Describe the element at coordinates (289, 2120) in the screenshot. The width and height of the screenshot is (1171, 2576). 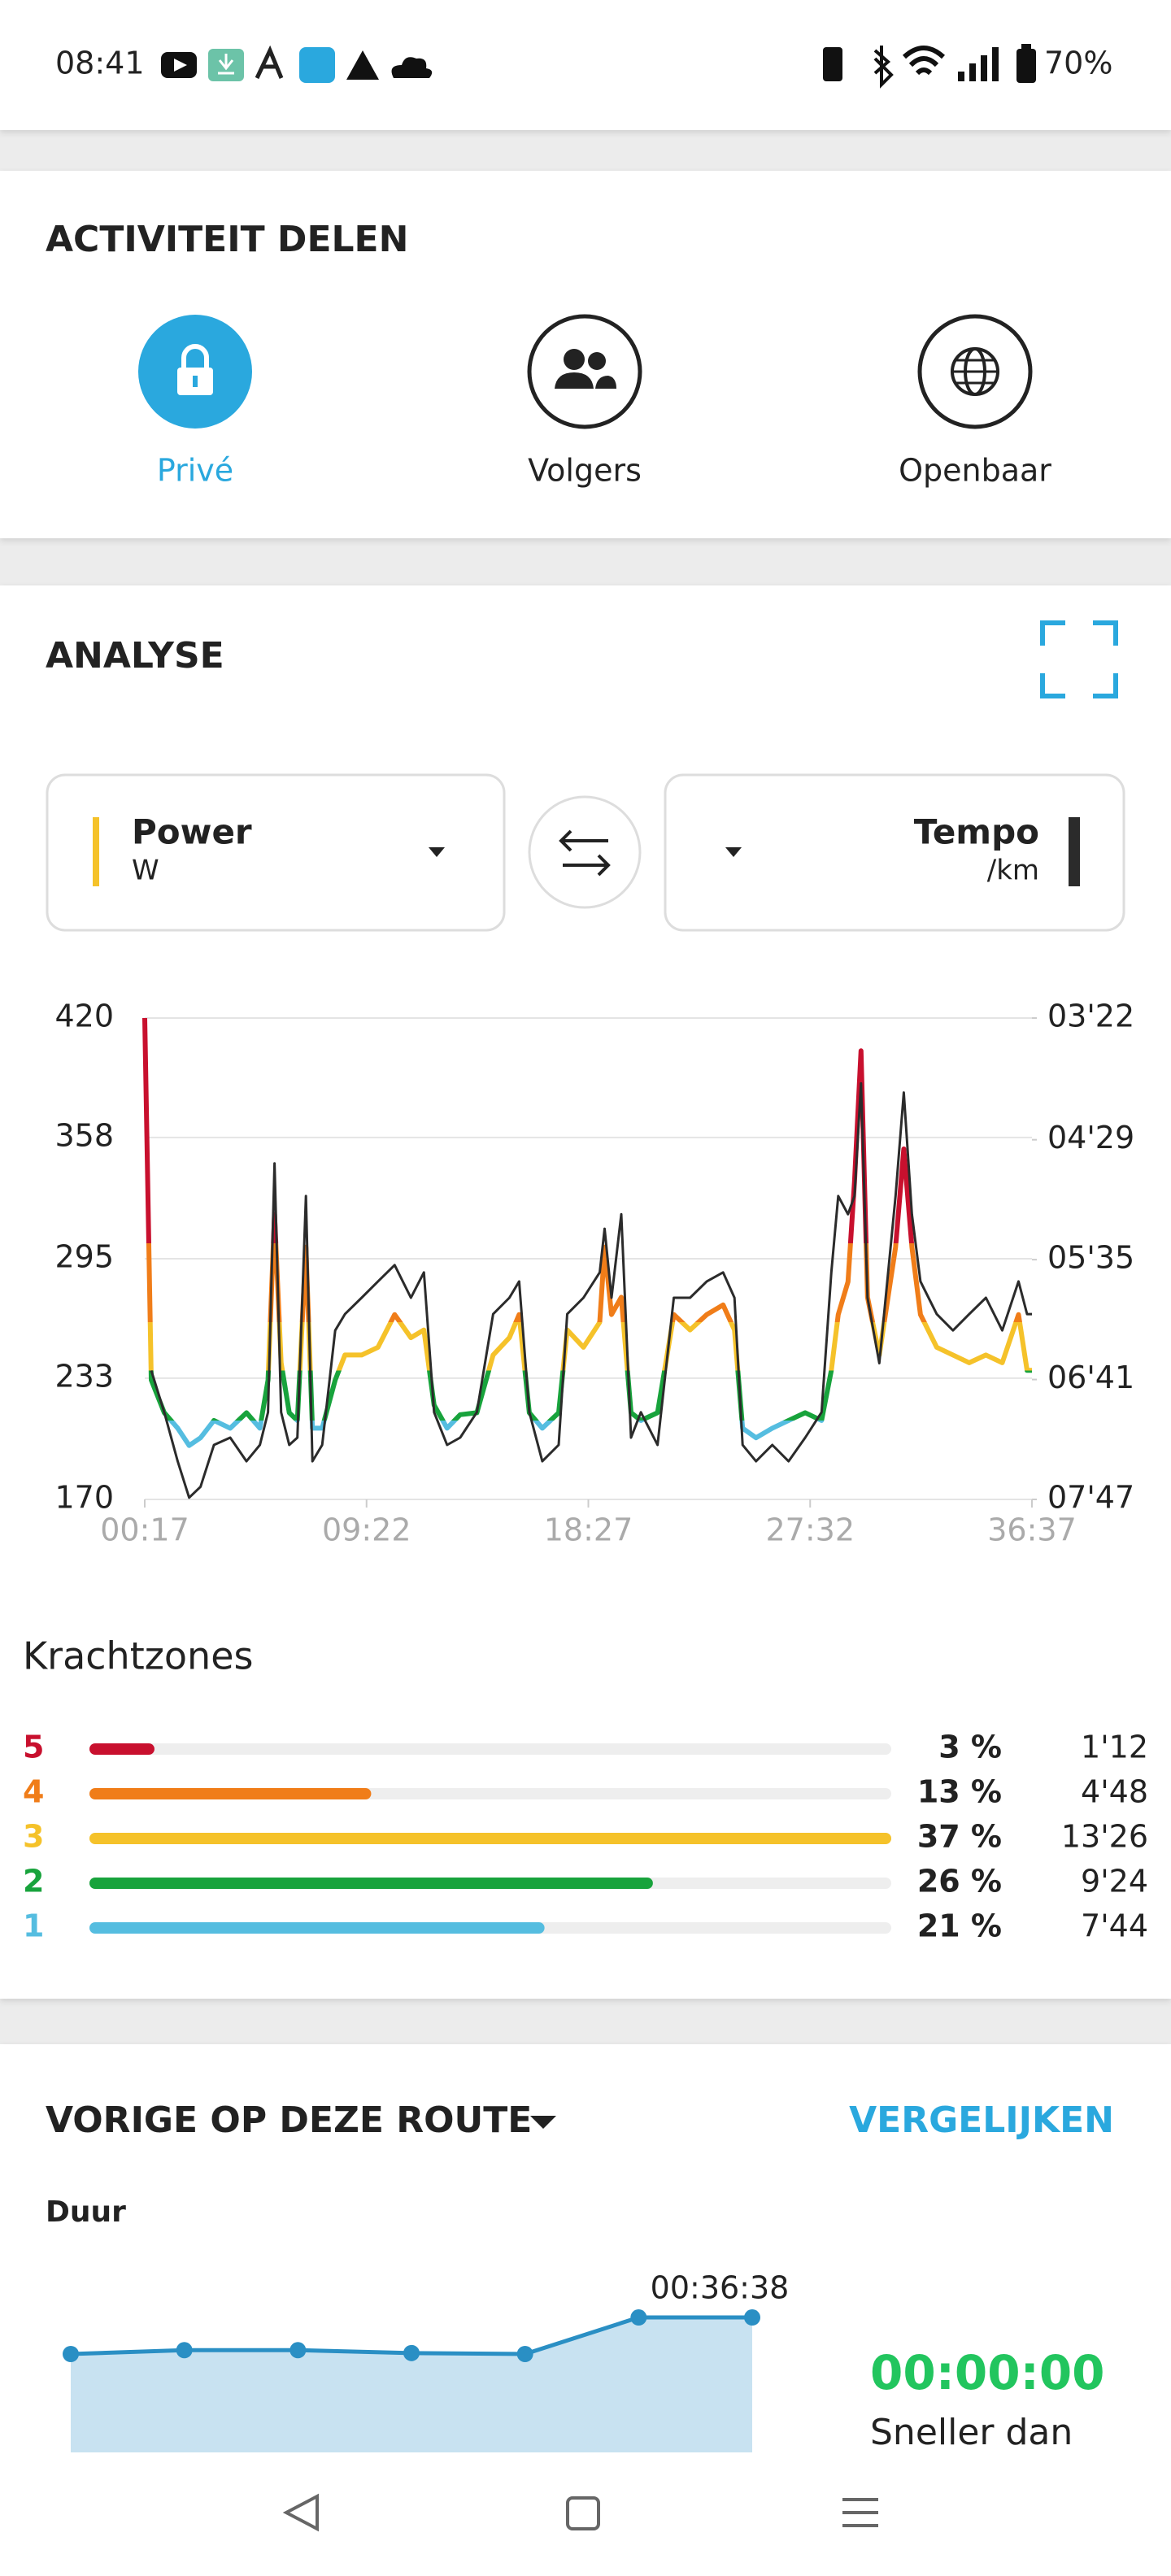
I see `section-title: VORIGE OP DEZE ROUTE` at that location.